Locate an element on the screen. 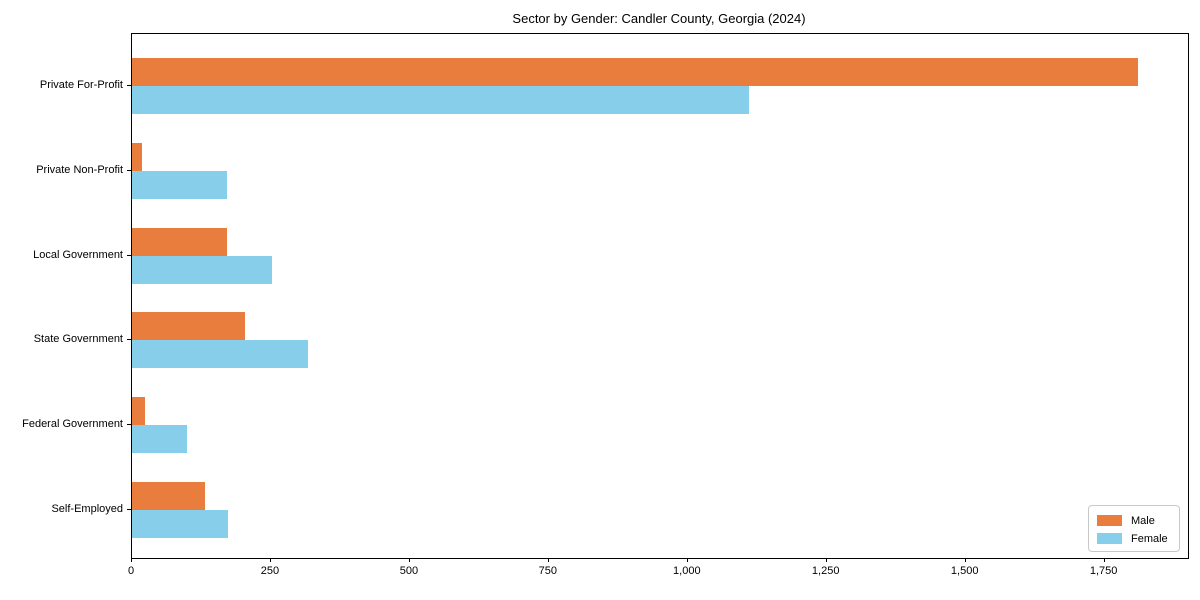  x-axis-tick-label: 1,250 is located at coordinates (825, 571).